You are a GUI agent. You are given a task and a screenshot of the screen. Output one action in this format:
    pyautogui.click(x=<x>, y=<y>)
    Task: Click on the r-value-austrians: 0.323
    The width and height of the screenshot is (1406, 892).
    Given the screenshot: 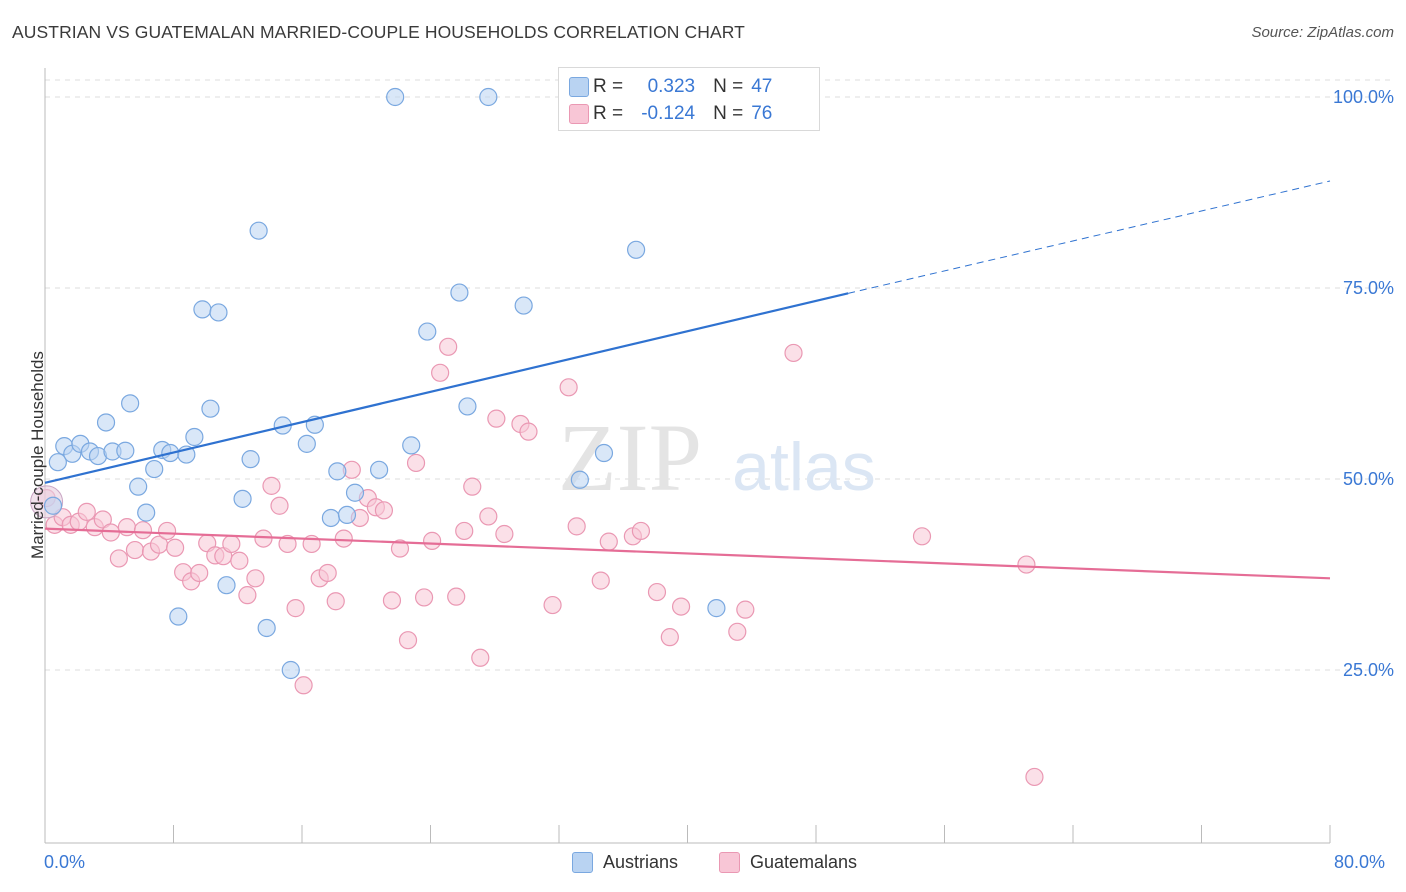 What is the action you would take?
    pyautogui.click(x=671, y=86)
    